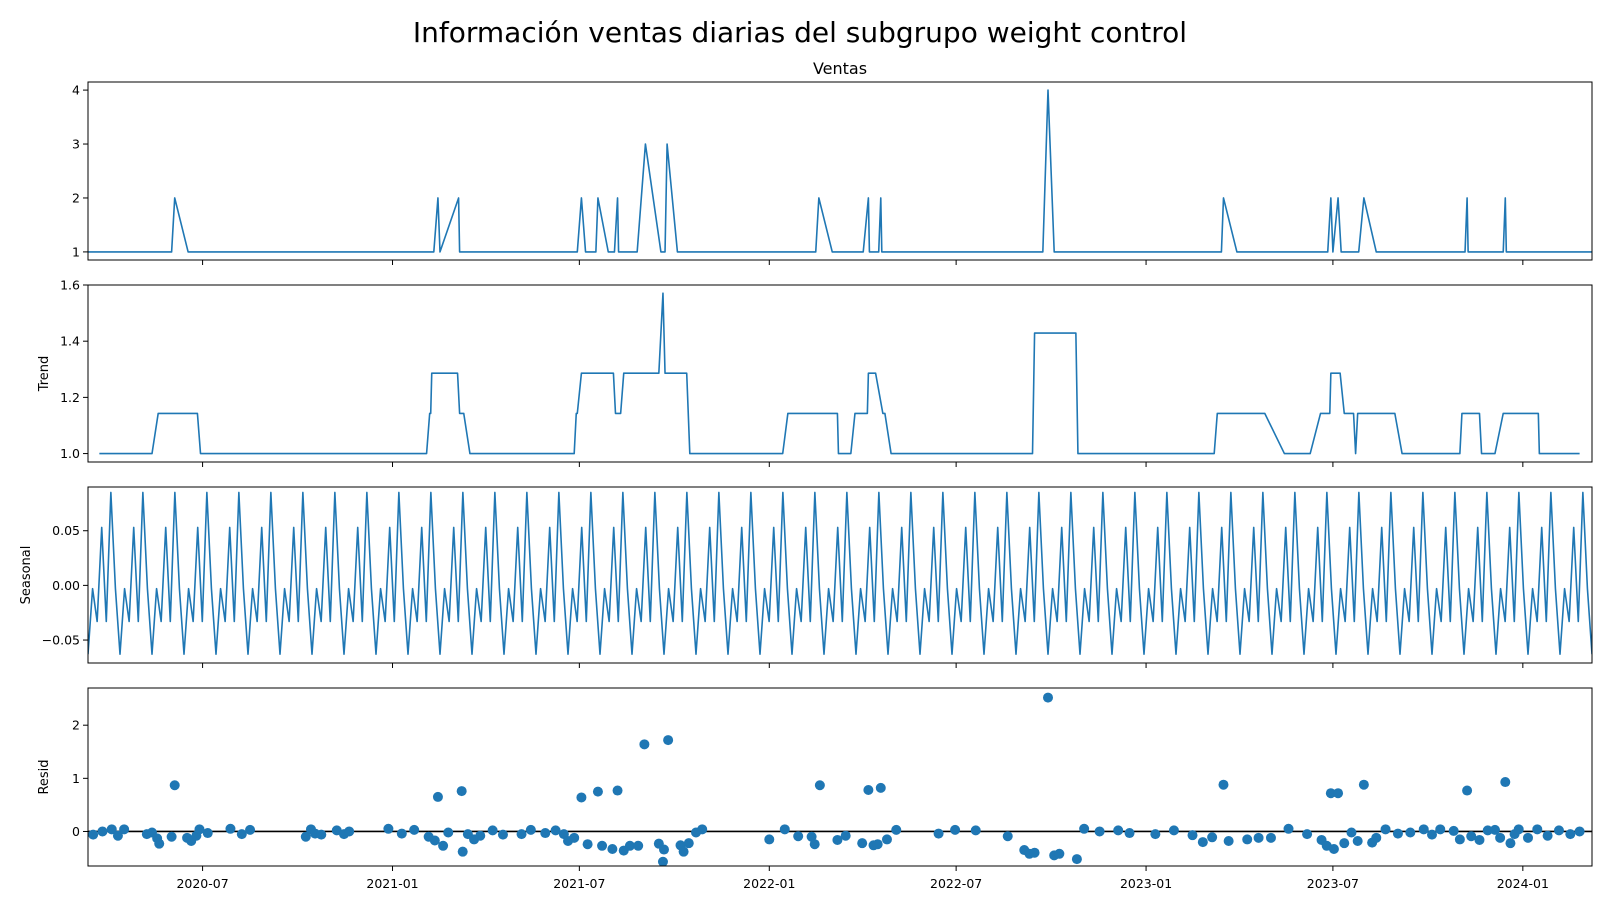  I want to click on y-tick-label: 1, so click(76, 778).